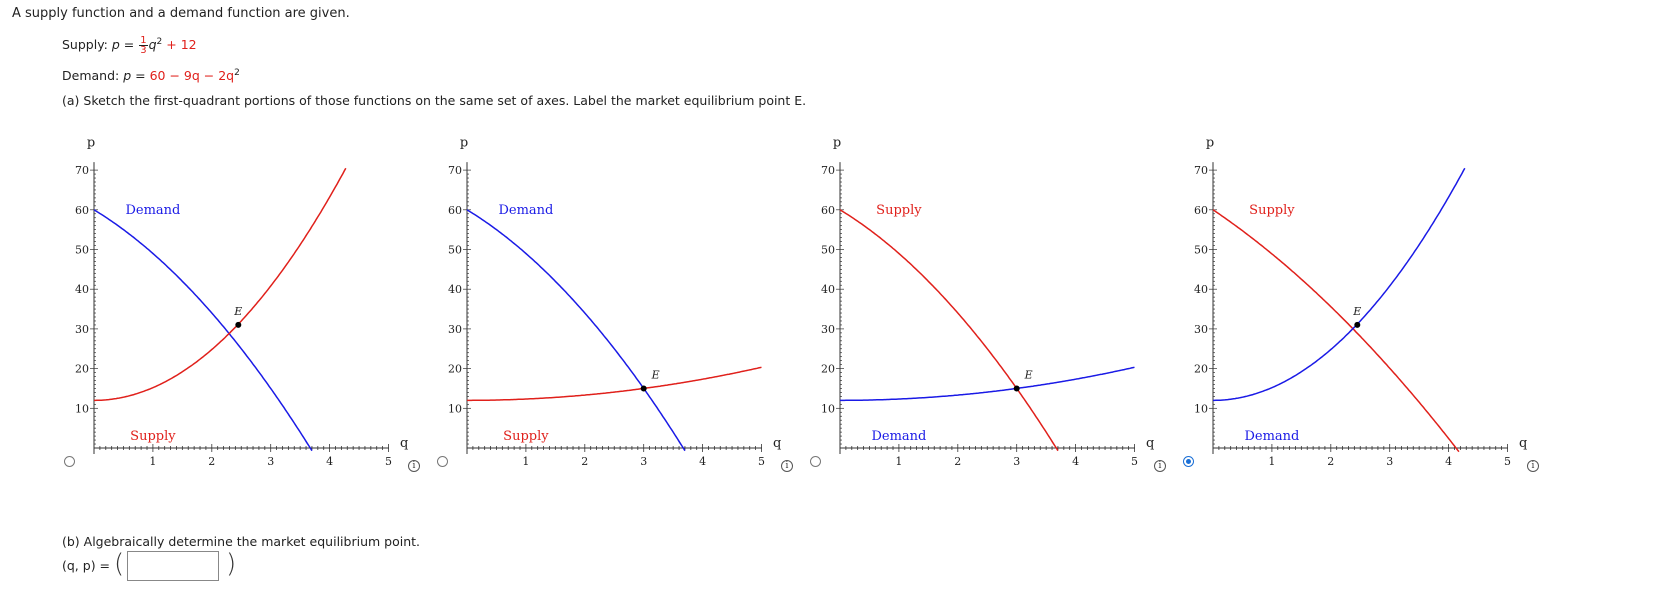 The width and height of the screenshot is (1678, 590). Describe the element at coordinates (815, 461) in the screenshot. I see `radio-option-c` at that location.